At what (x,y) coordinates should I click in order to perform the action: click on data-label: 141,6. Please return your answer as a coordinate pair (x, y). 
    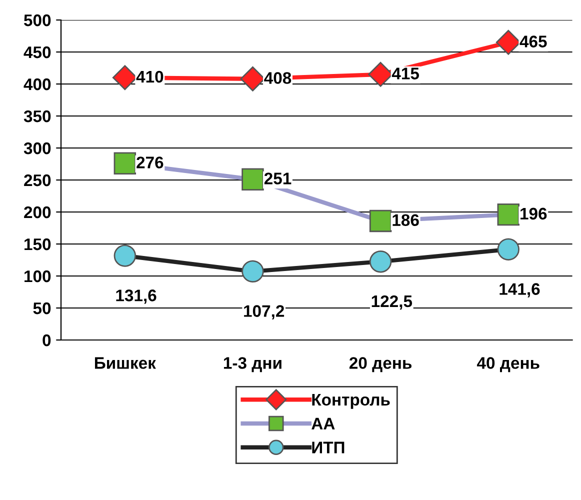
    Looking at the image, I should click on (520, 290).